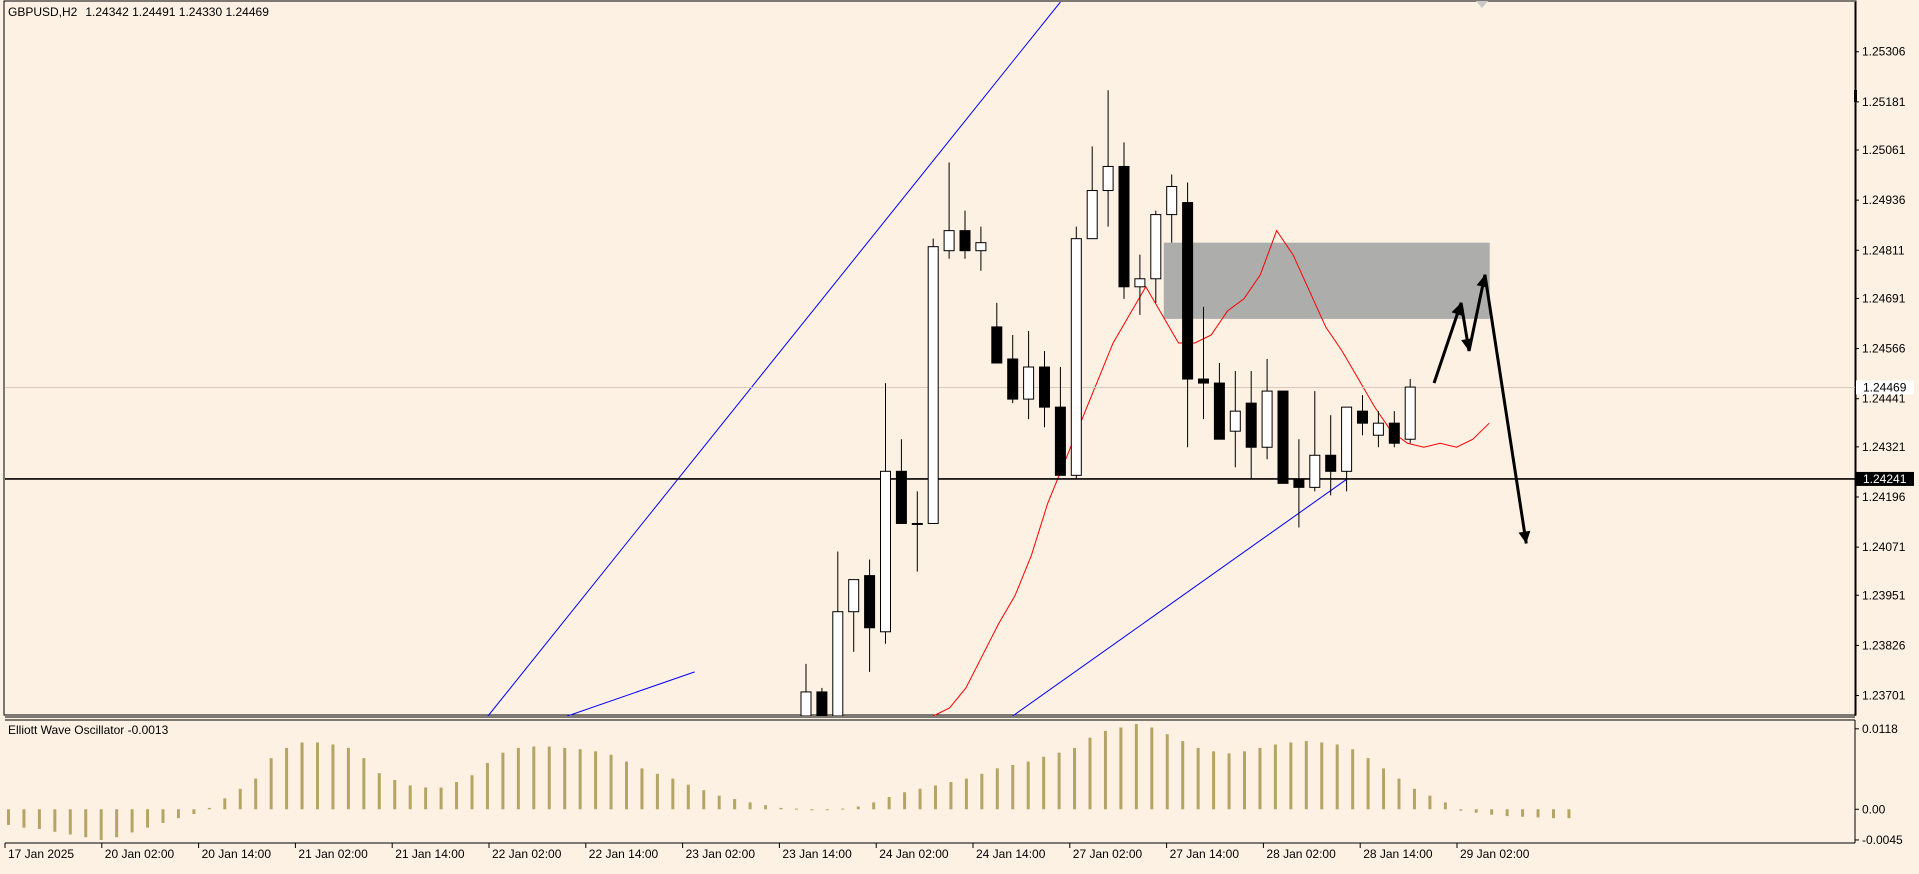 The image size is (1919, 874). What do you see at coordinates (1482, 4) in the screenshot?
I see `shift-marker-icon` at bounding box center [1482, 4].